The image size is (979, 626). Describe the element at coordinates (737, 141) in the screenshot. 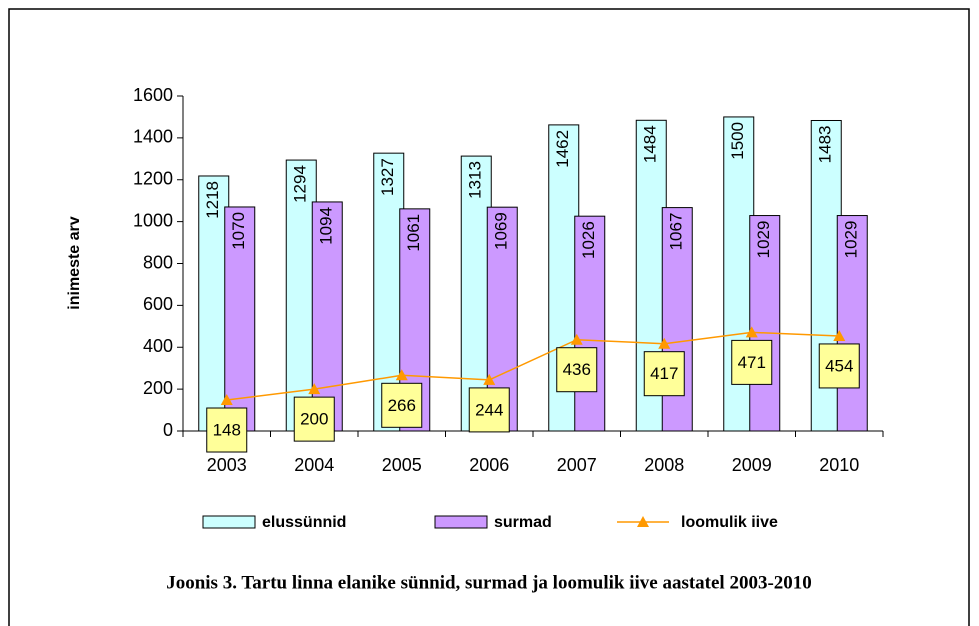

I see `bar-value-label: 1500` at that location.